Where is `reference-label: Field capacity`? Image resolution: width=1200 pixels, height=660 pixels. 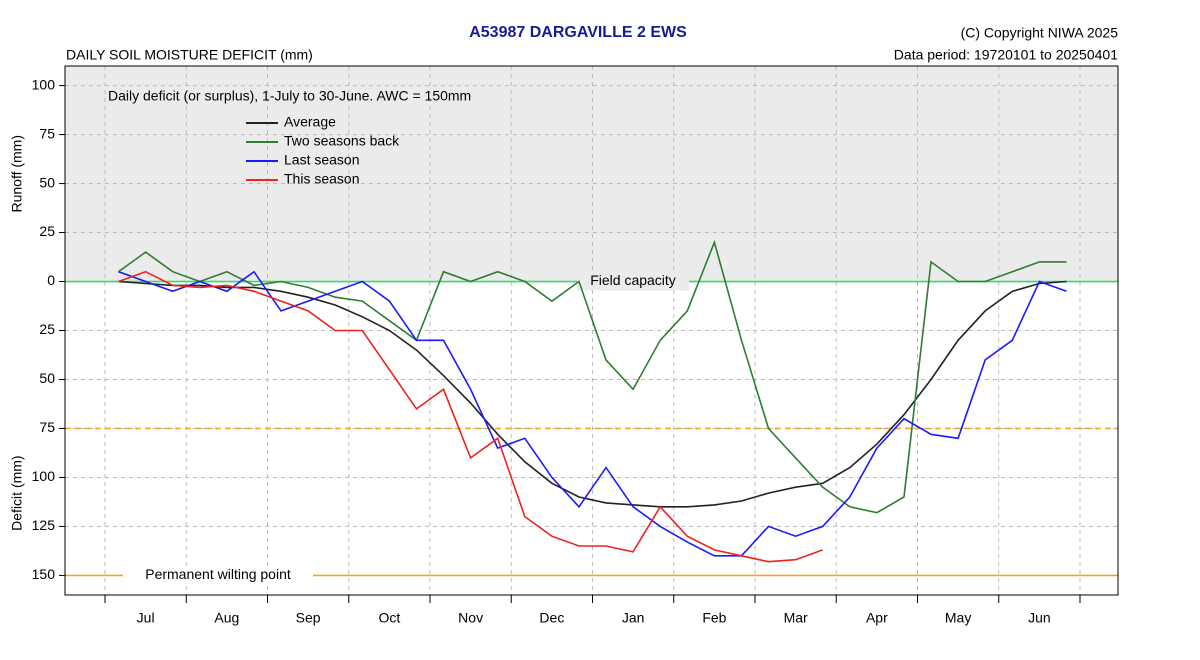 reference-label: Field capacity is located at coordinates (633, 280).